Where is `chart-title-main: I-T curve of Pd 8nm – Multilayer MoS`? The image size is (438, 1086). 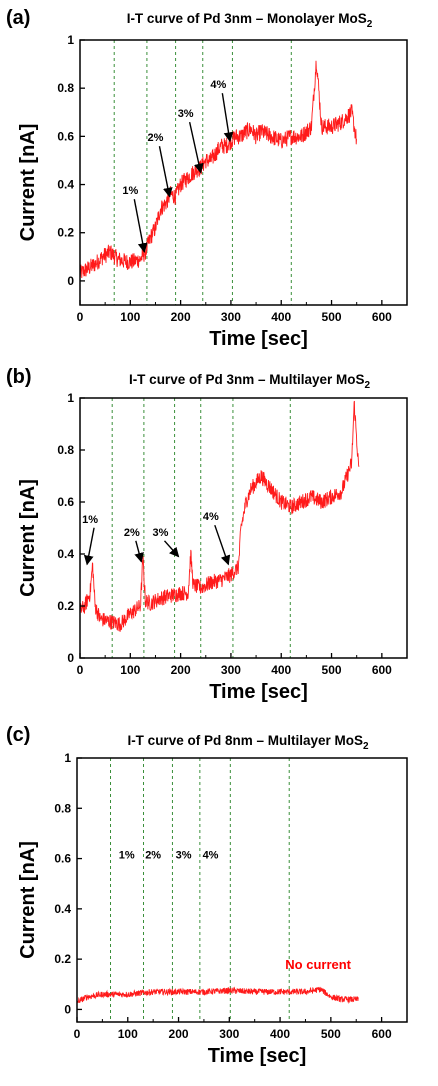
chart-title-main: I-T curve of Pd 8nm – Multilayer MoS is located at coordinates (245, 740).